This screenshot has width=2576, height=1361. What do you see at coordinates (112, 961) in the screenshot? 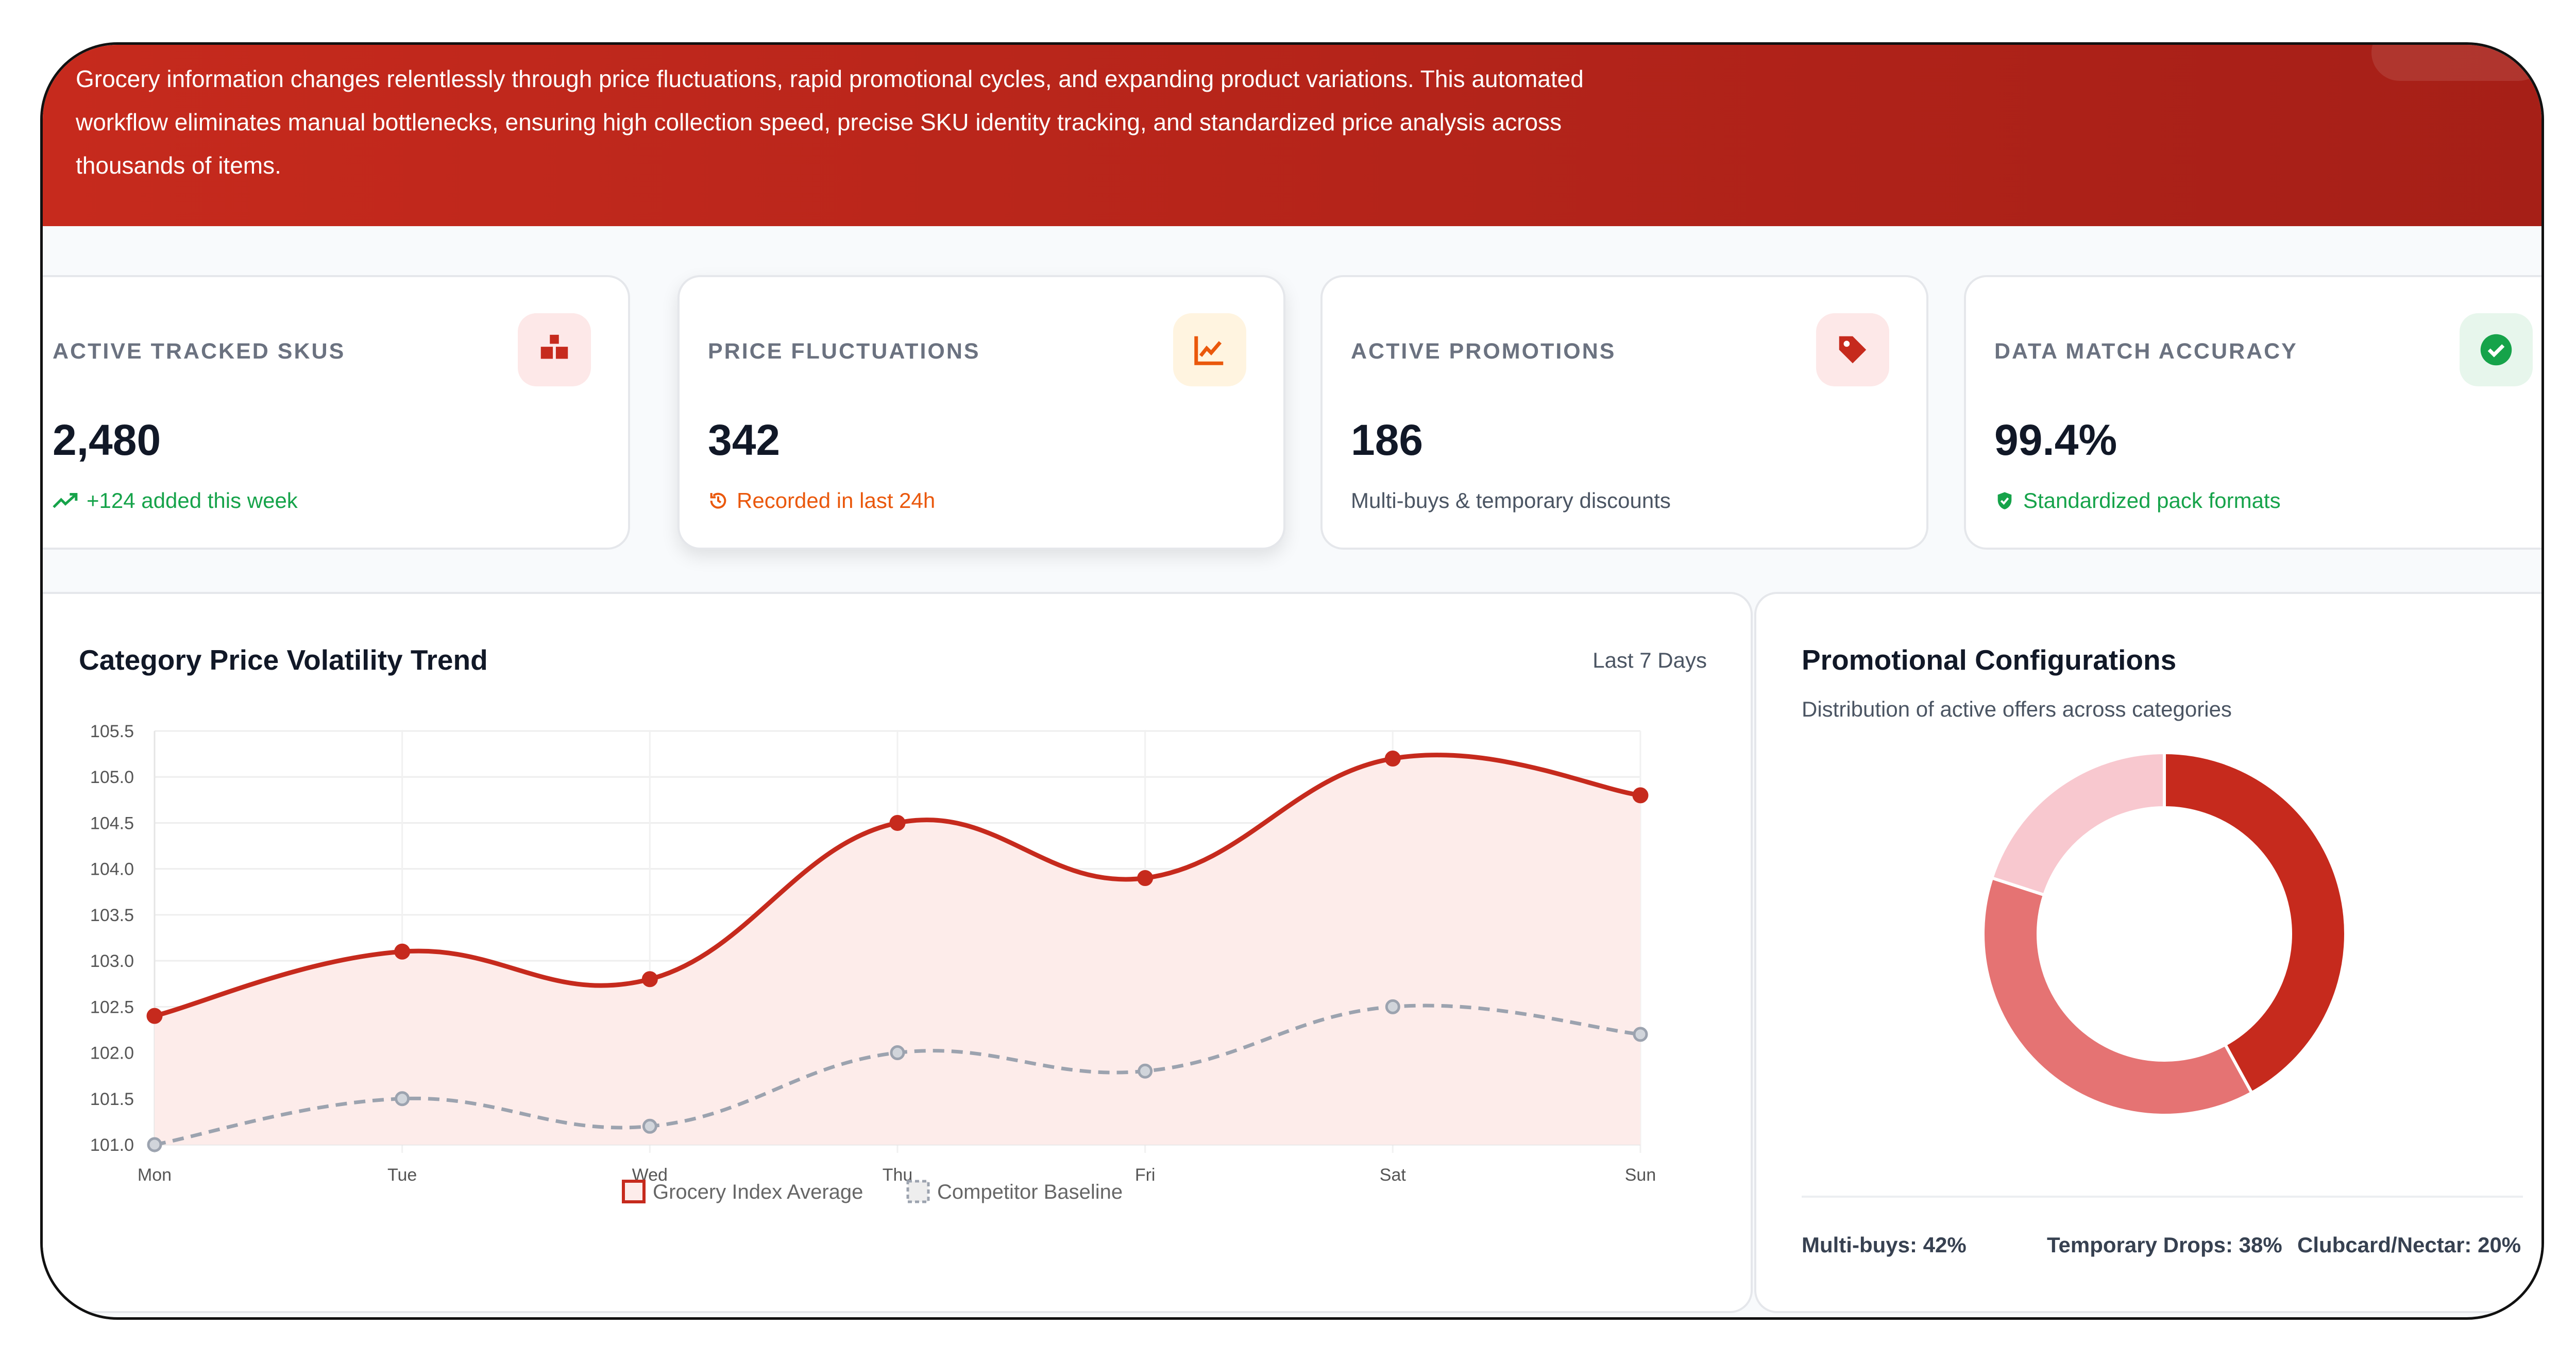
I see `y-tick-label: 103.0` at bounding box center [112, 961].